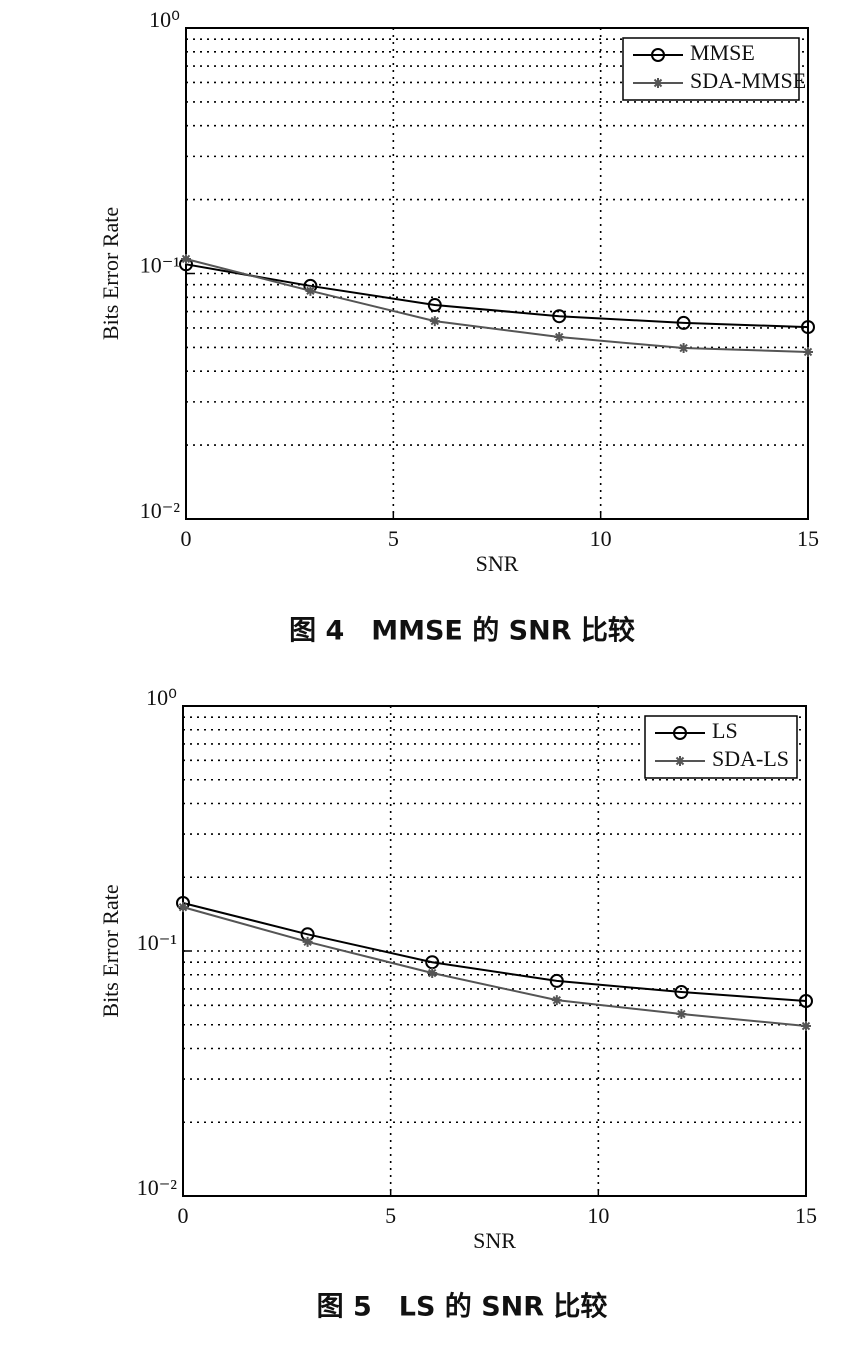 This screenshot has width=846, height=1350. Describe the element at coordinates (462, 631) in the screenshot. I see `figure-caption: 图 4 MMSE 的 SNR 比较` at that location.